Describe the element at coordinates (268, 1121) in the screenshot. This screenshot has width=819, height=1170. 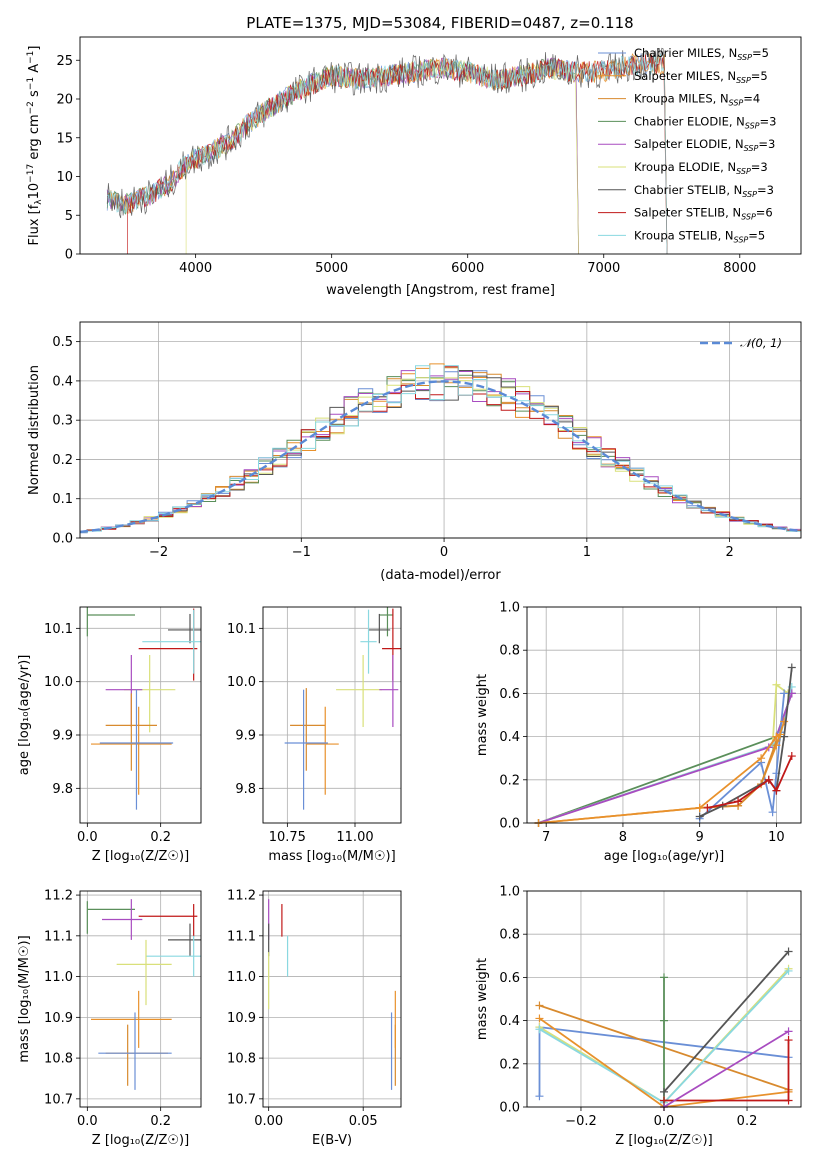
I see `x-tick-label: 0.00` at that location.